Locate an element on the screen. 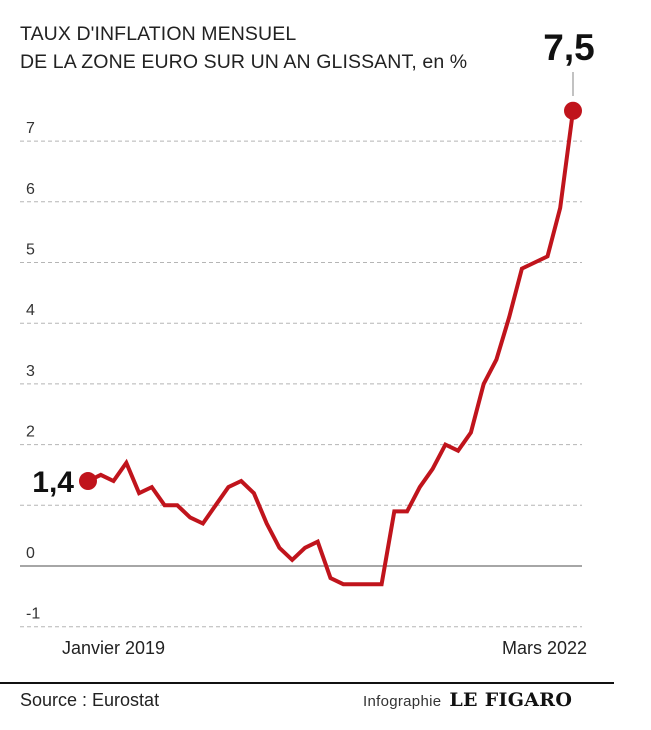  y-tick-label: -1 is located at coordinates (33, 614).